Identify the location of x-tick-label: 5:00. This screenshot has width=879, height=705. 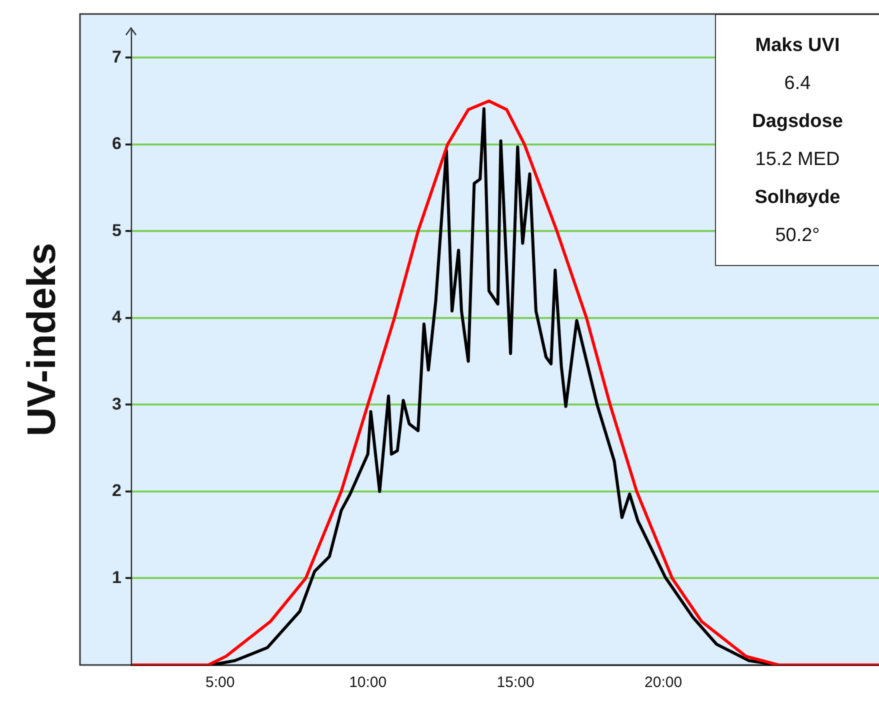
(220, 683).